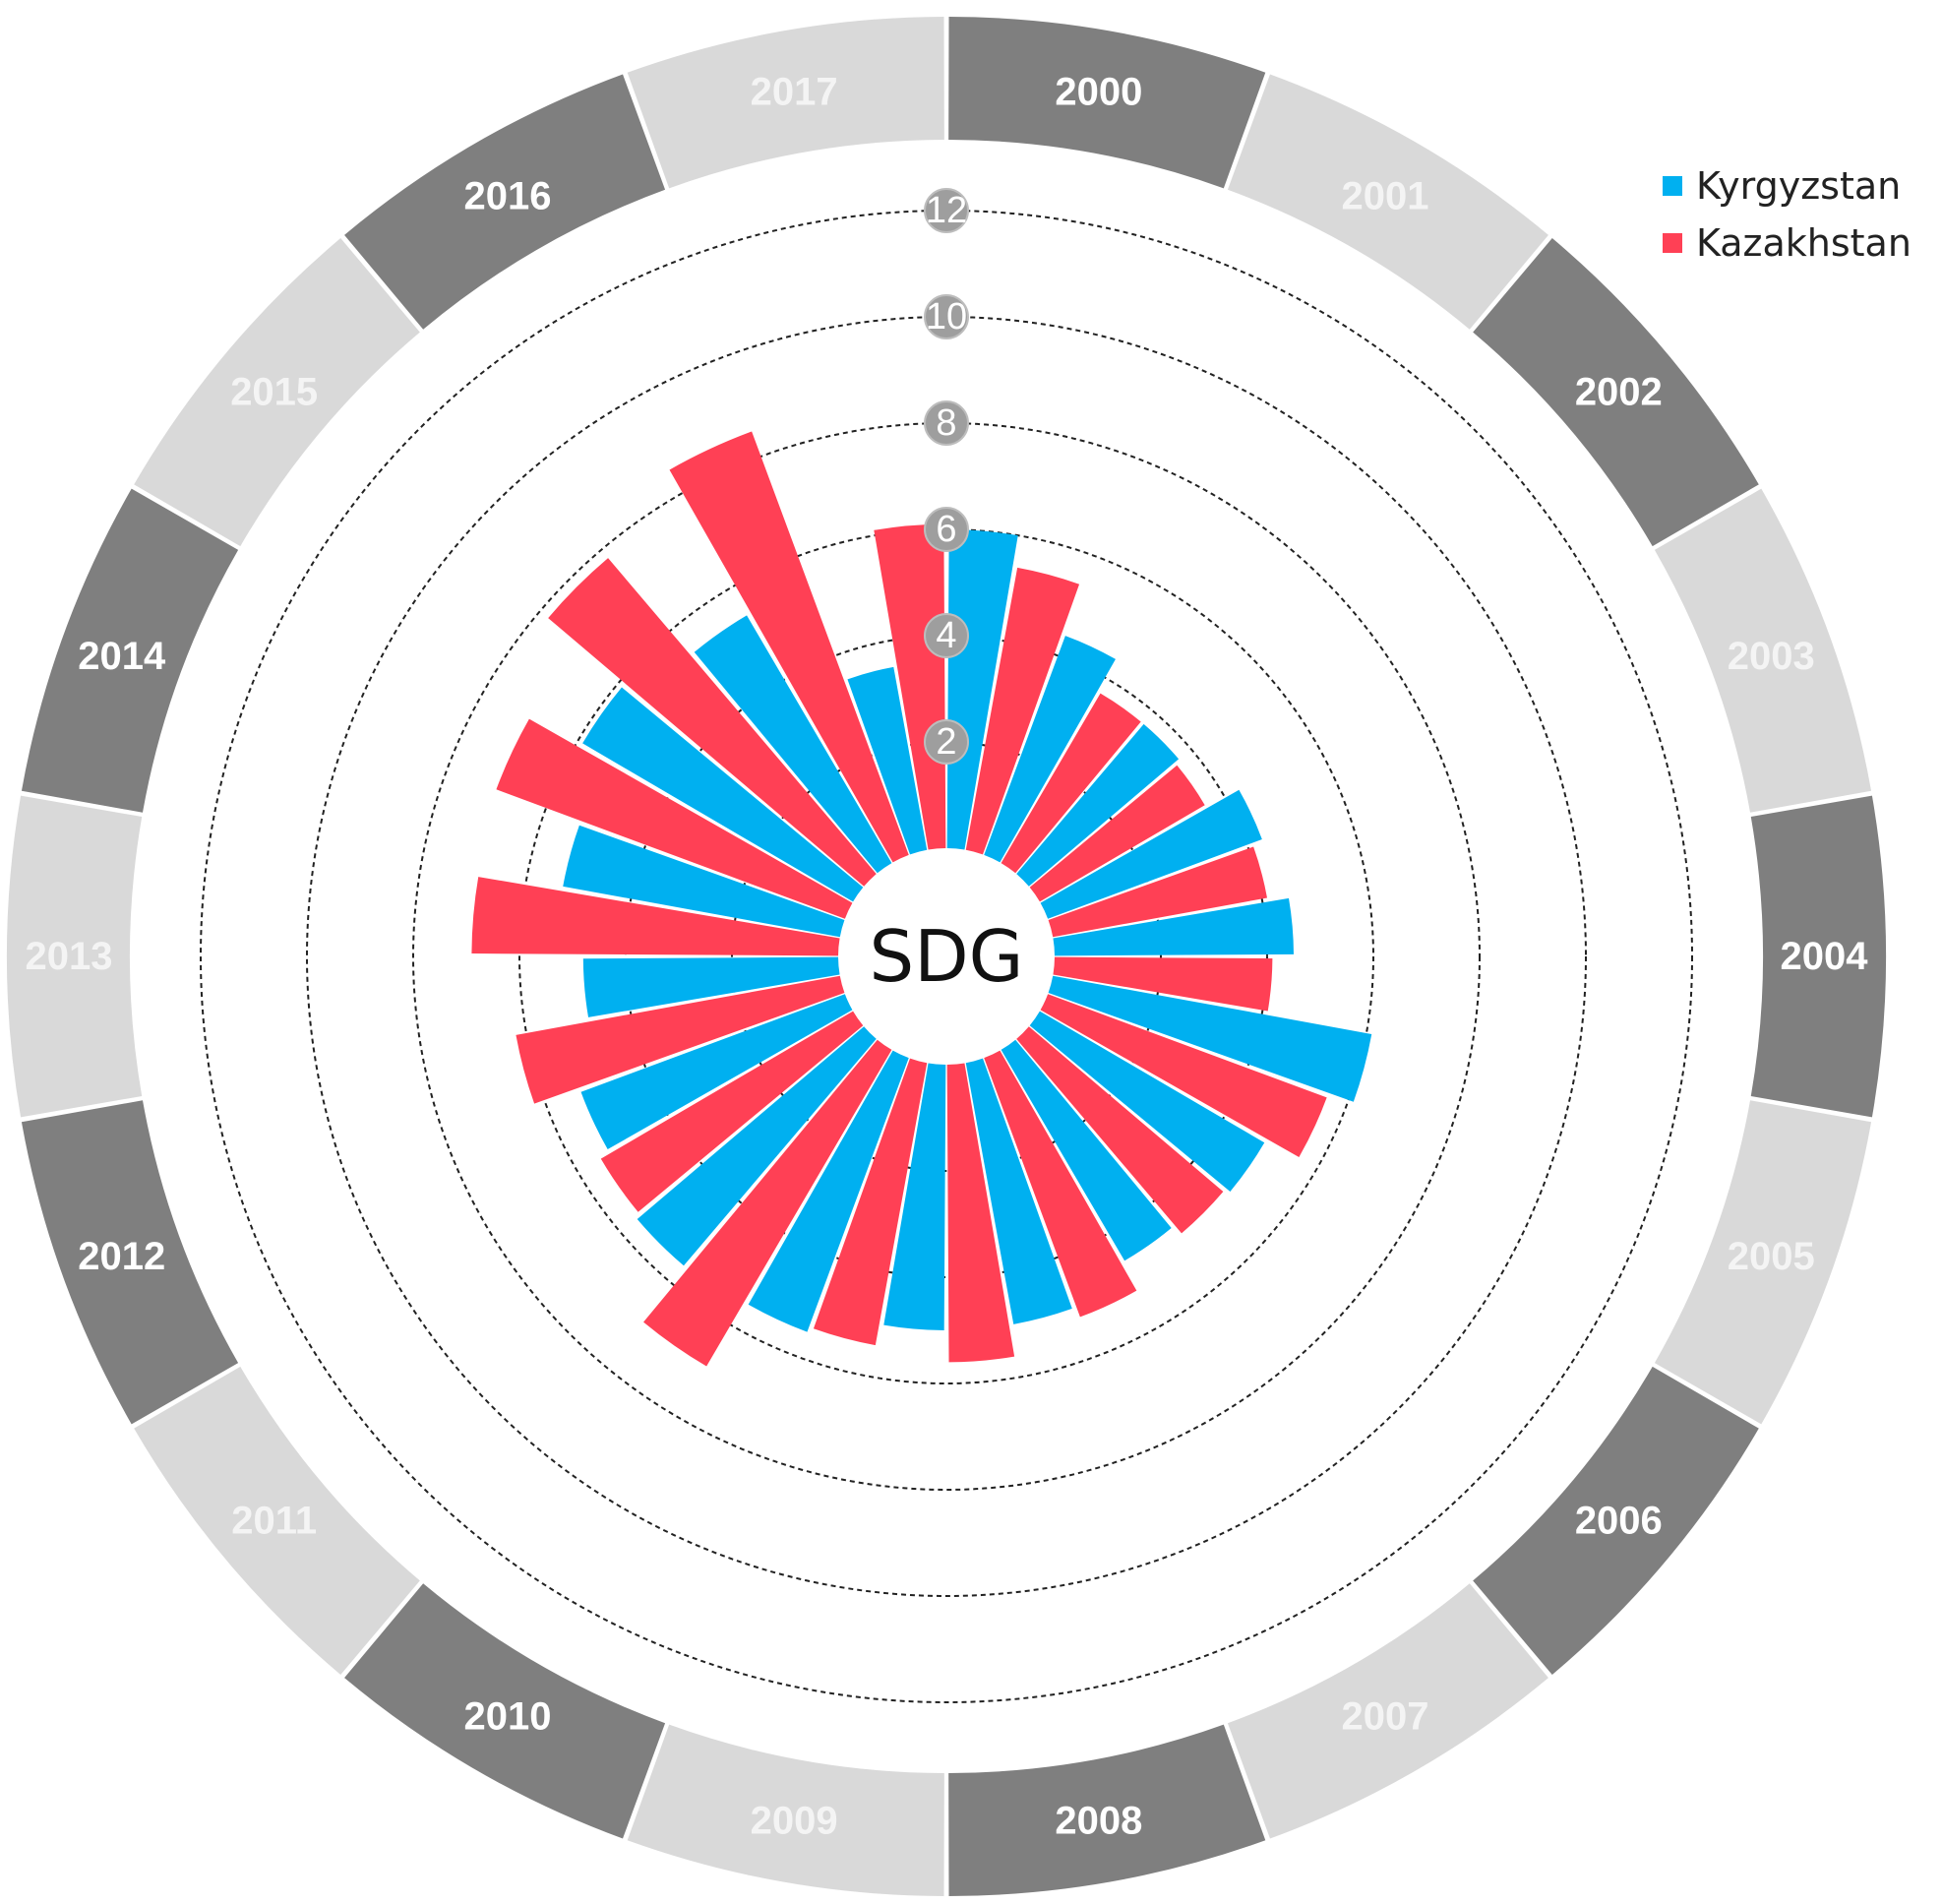 The height and width of the screenshot is (1904, 1942). Describe the element at coordinates (1163, 984) in the screenshot. I see `bar-kazakhstan-2004` at that location.